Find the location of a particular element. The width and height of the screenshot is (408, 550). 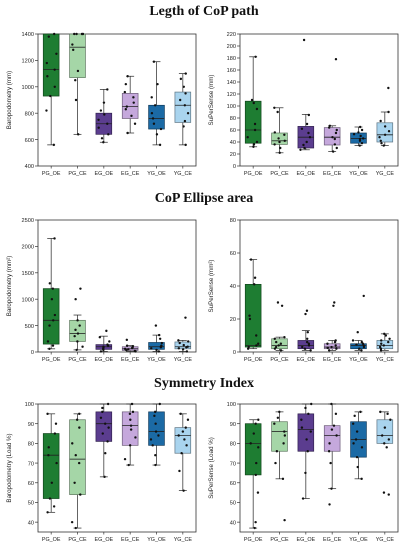

box-eg-oe is located at coordinates (104, 426).